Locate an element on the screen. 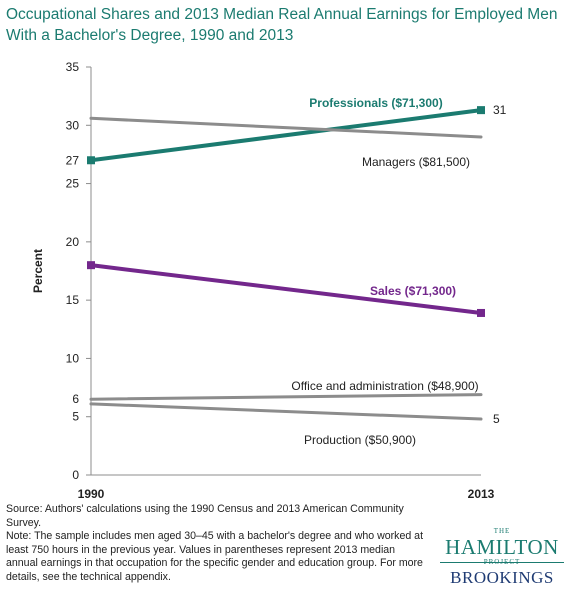  logo-the: THE is located at coordinates (502, 531).